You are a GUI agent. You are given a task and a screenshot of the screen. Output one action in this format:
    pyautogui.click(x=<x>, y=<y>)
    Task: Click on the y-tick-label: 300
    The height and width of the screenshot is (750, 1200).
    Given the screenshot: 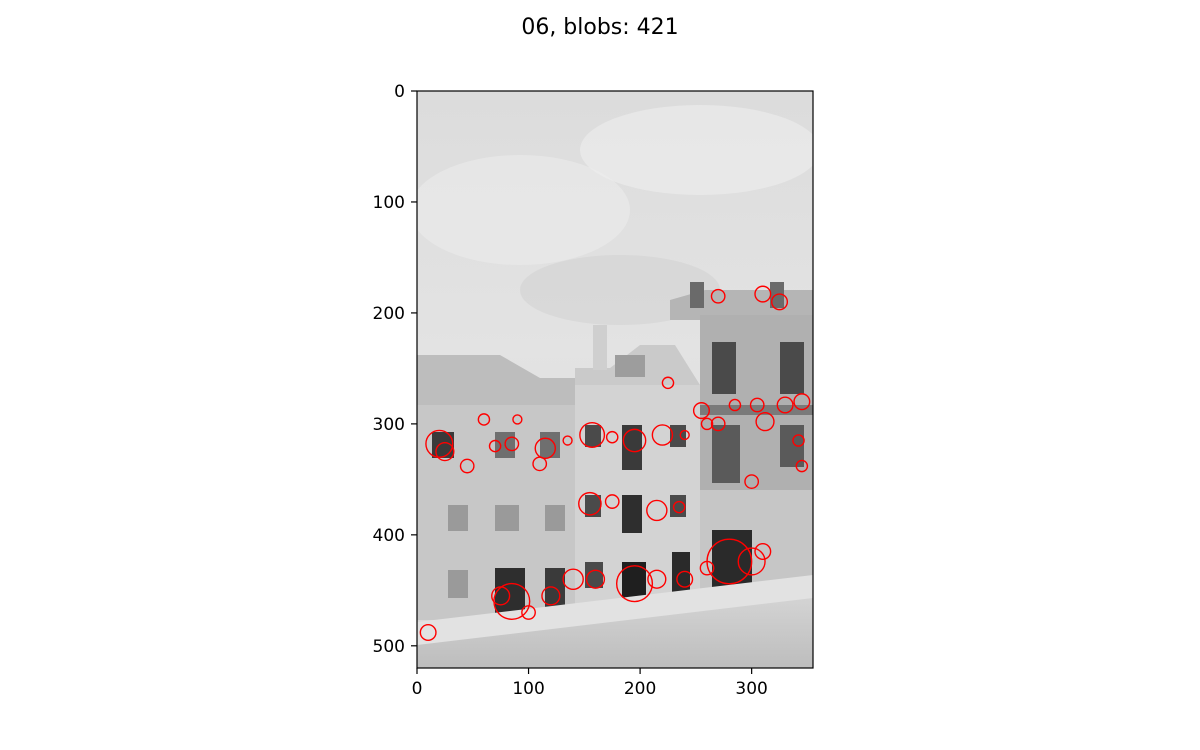 What is the action you would take?
    pyautogui.click(x=389, y=425)
    